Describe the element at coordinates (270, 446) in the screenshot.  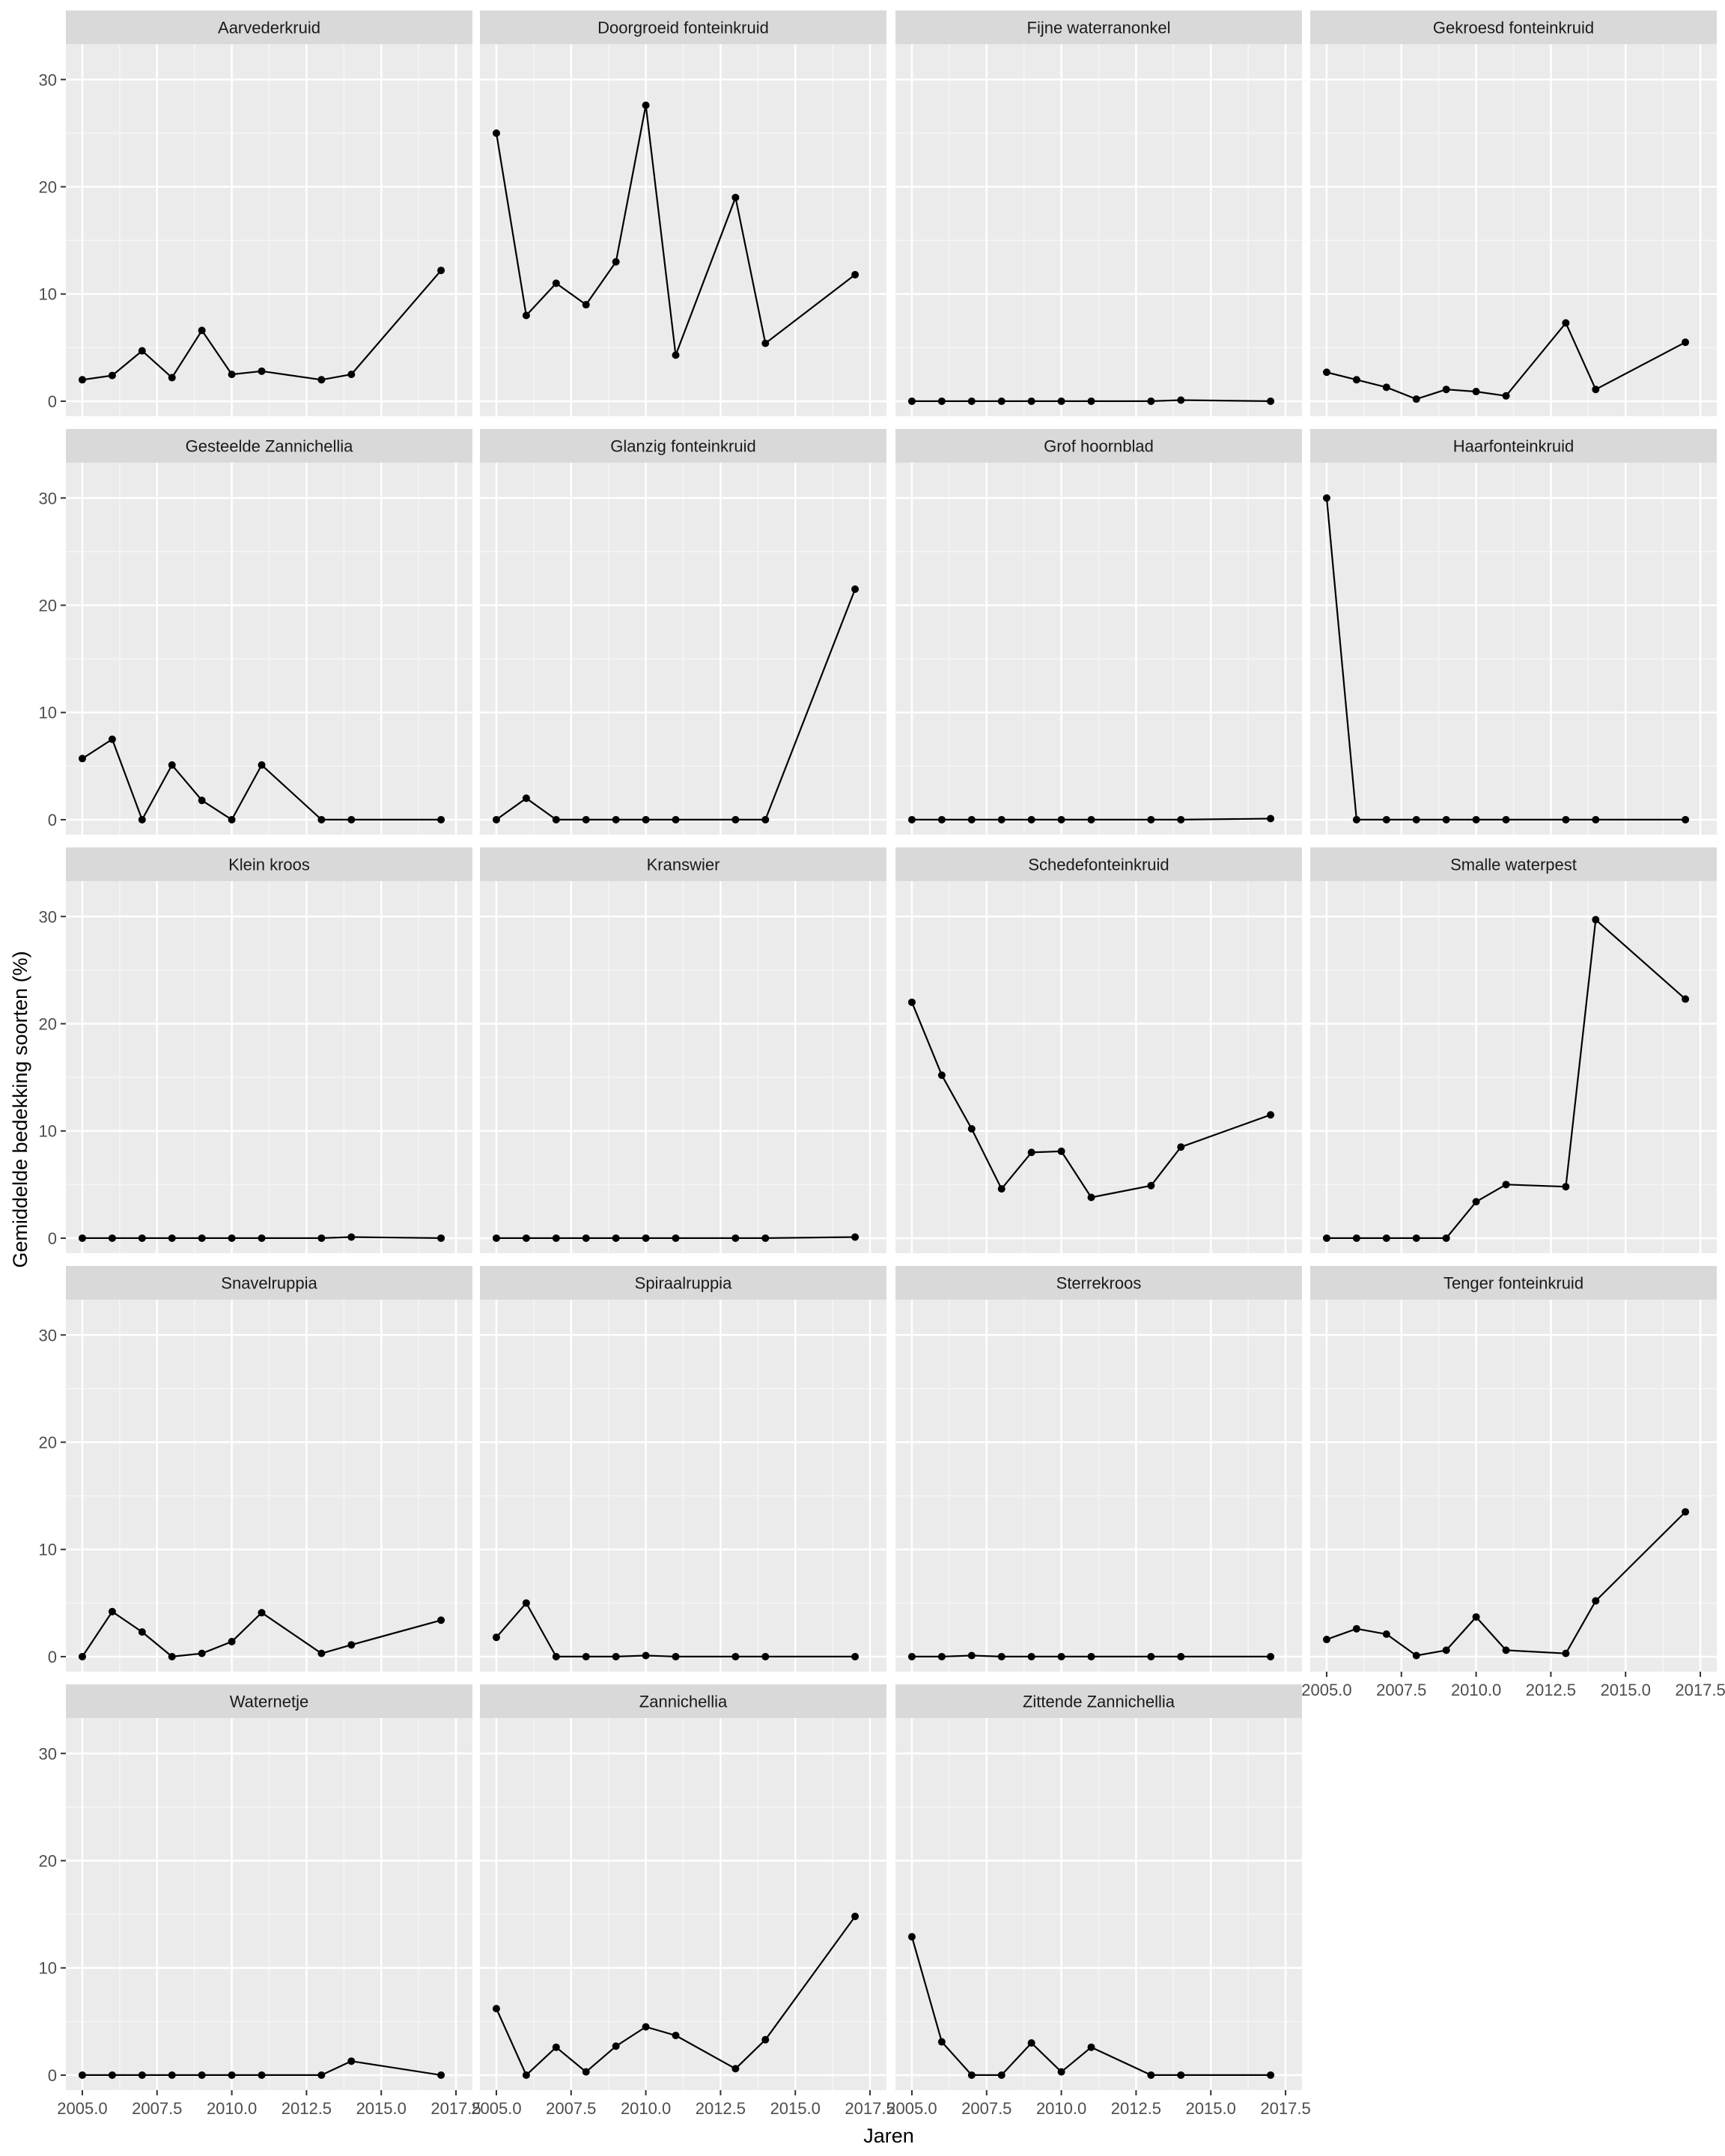
I see `strip-label: Gesteelde Zannichellia` at that location.